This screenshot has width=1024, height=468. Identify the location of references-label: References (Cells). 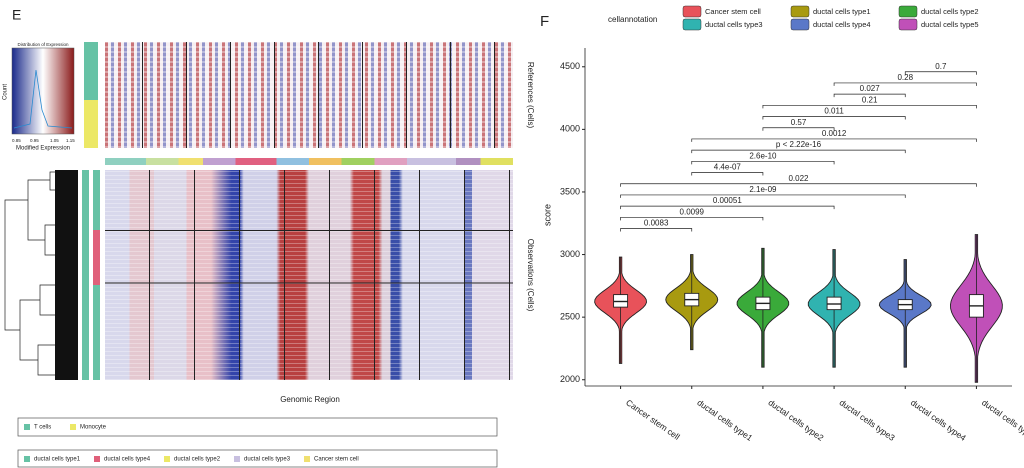
(530, 95).